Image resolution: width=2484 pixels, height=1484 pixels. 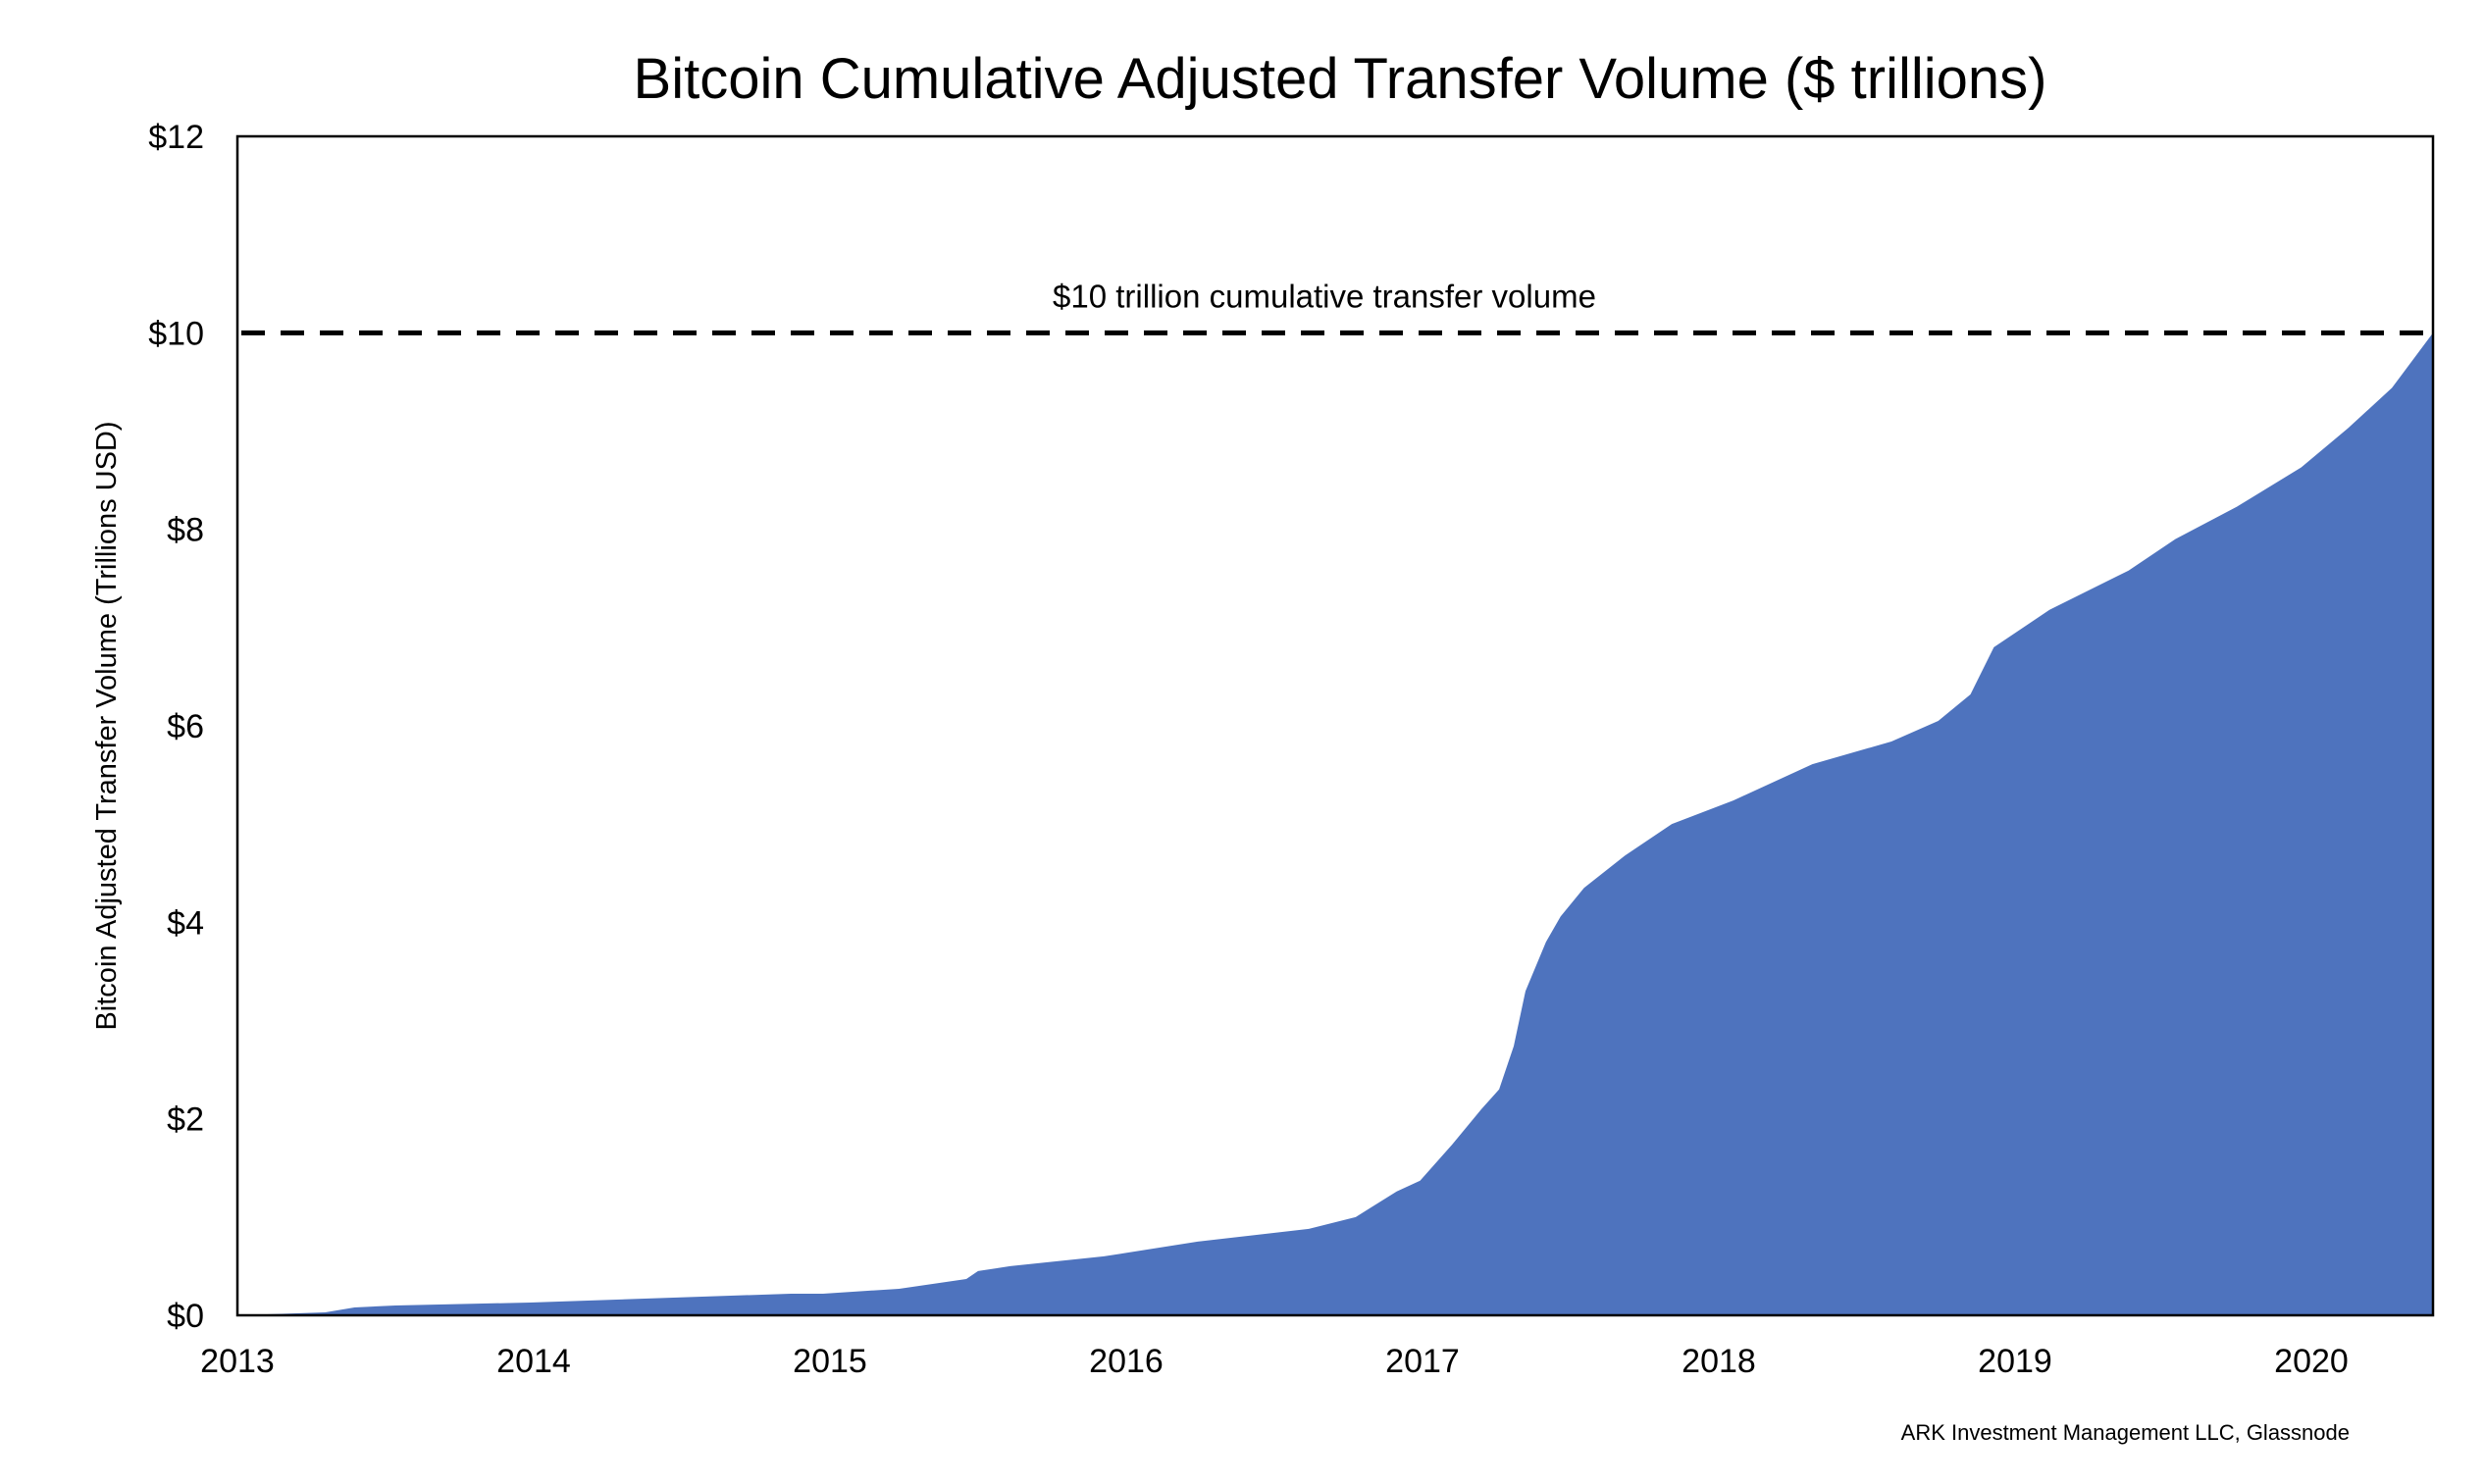 I want to click on y-tick-label: $0, so click(x=186, y=1317).